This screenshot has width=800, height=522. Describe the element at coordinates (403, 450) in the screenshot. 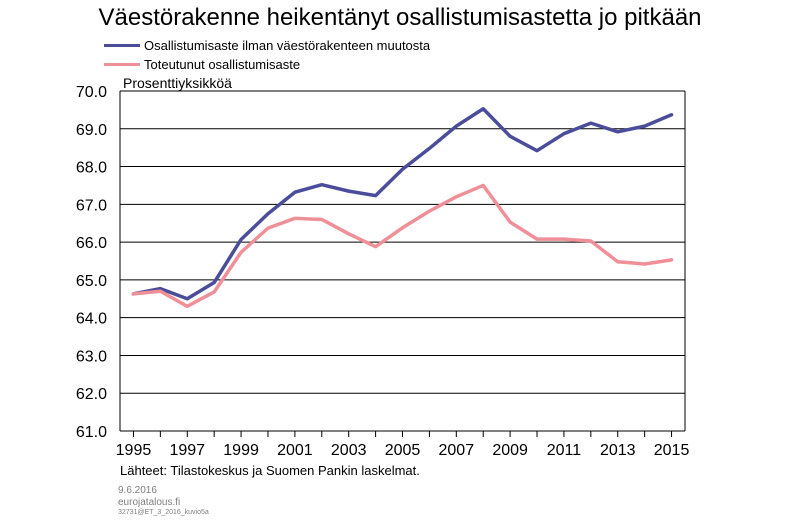

I see `x-tick-label: 2005` at that location.